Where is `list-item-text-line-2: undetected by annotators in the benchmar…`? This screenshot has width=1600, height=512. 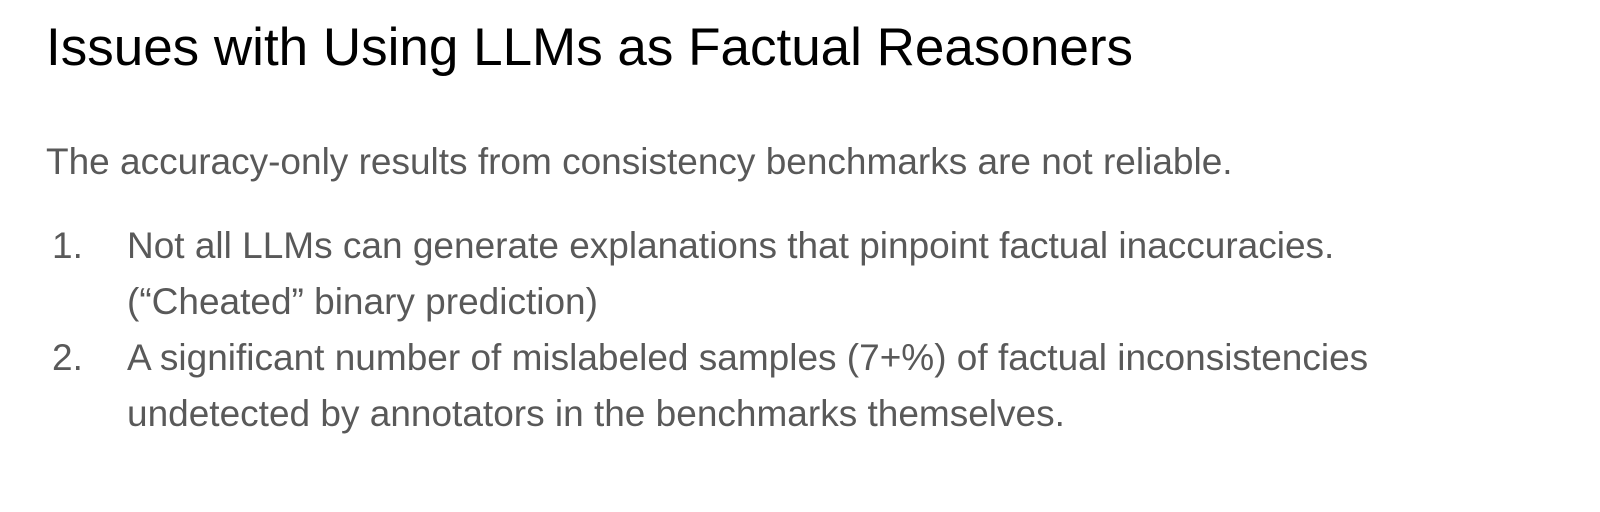
list-item-text-line-2: undetected by annotators in the benchmar… is located at coordinates (596, 413).